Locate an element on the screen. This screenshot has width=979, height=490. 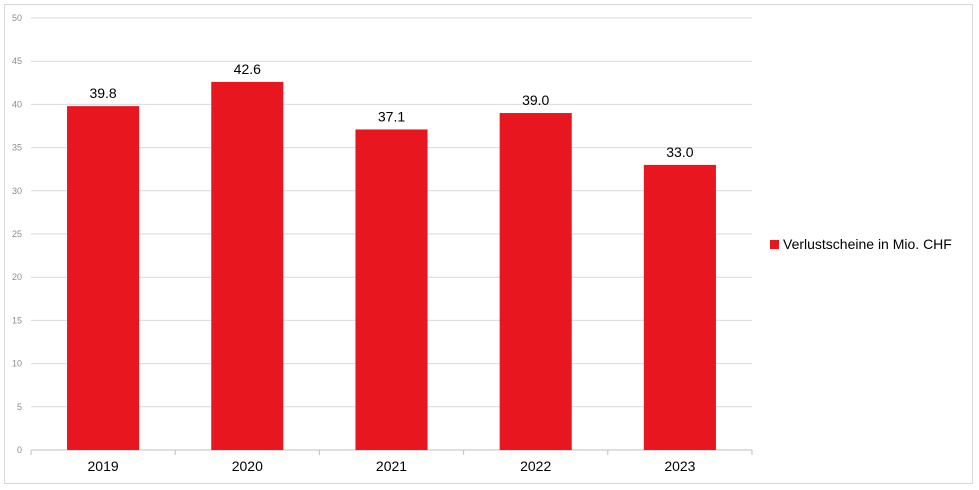
legend: Verlustscheine in Mio. CHF is located at coordinates (861, 244).